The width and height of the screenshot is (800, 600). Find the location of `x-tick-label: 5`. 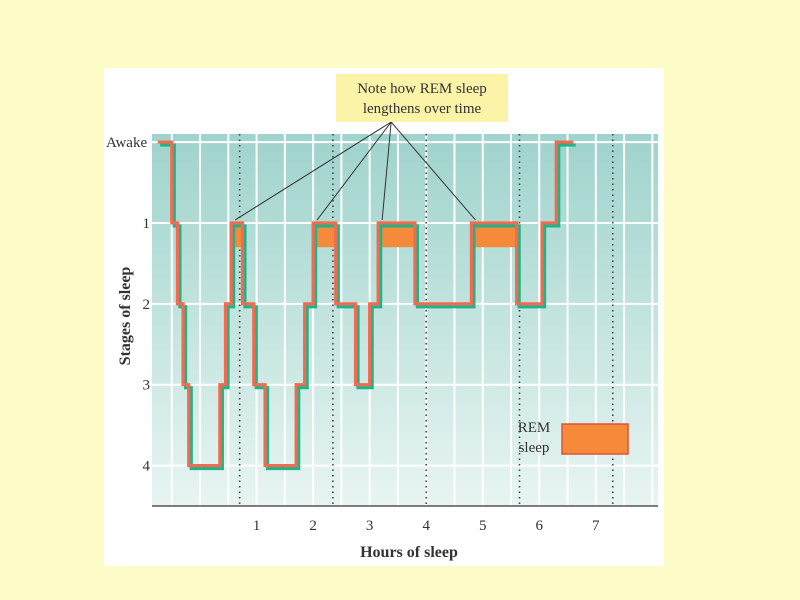

x-tick-label: 5 is located at coordinates (483, 526).